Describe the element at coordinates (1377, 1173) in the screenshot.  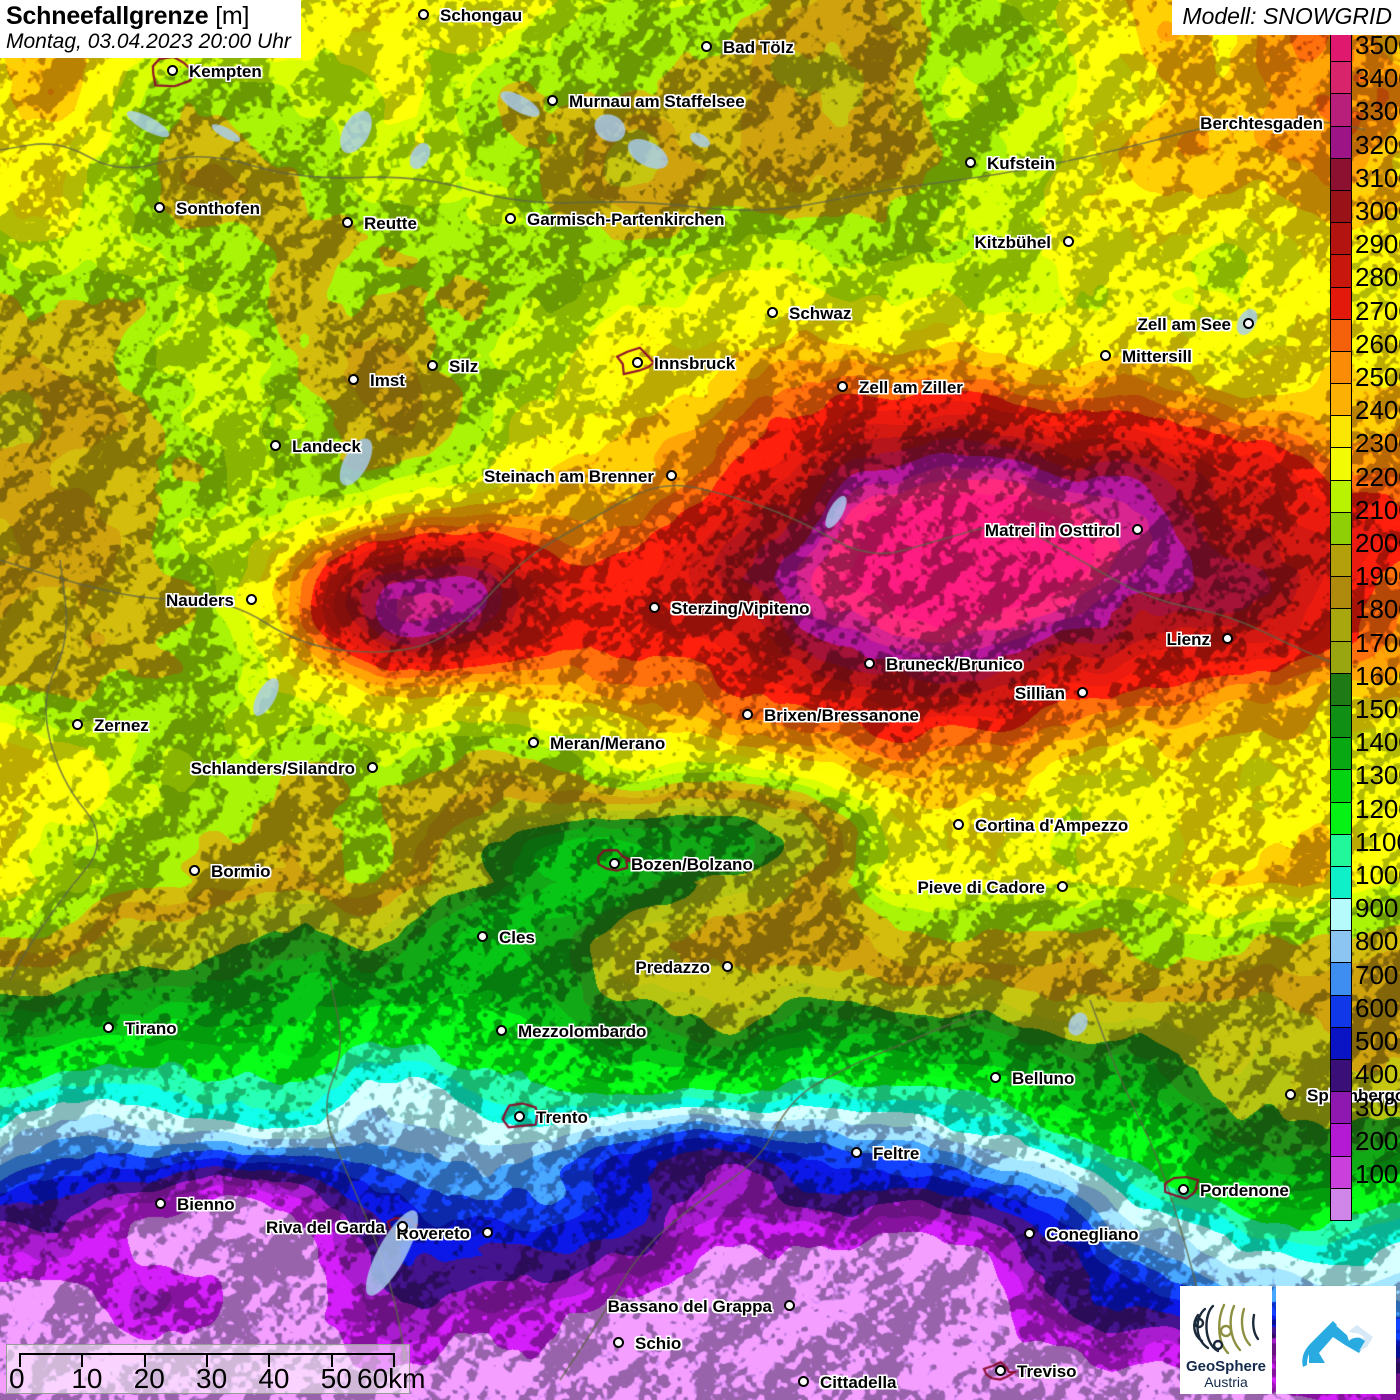
I see `colorbar-tick-label: 100` at that location.